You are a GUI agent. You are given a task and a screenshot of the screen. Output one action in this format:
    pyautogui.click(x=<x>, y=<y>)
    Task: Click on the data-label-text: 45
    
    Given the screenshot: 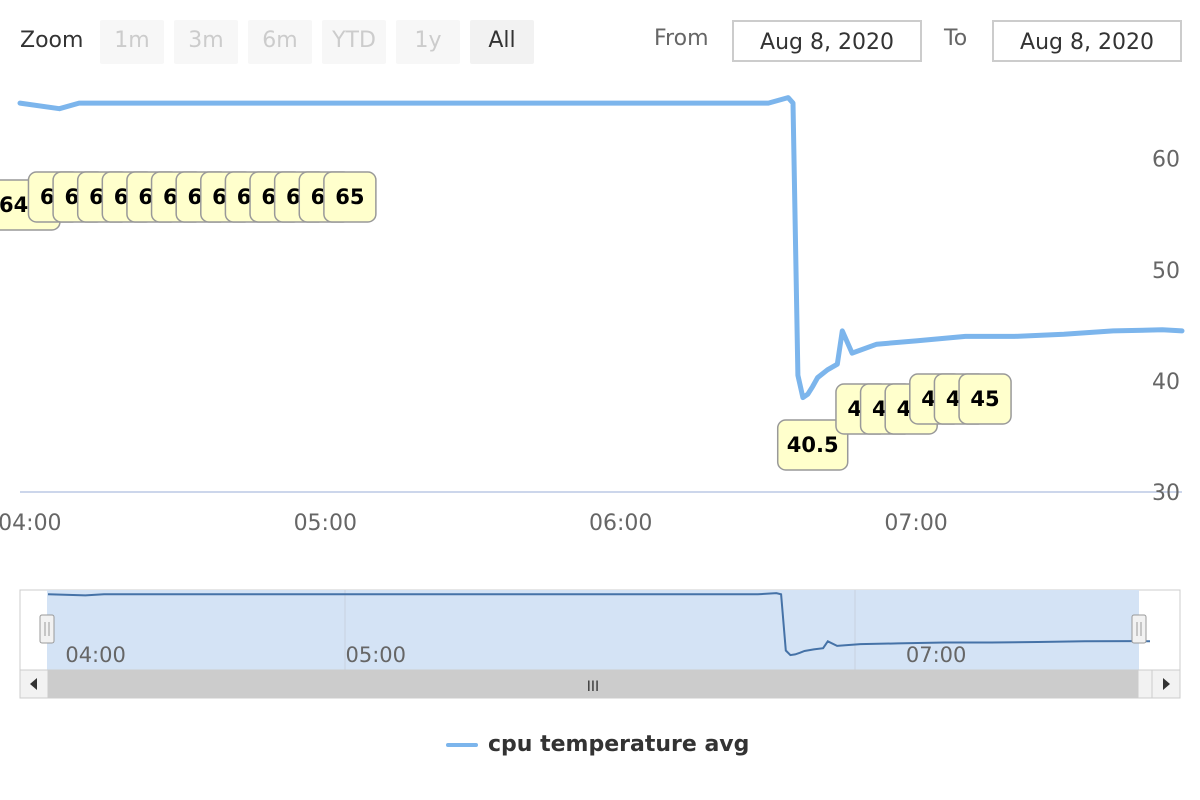 What is the action you would take?
    pyautogui.click(x=984, y=399)
    